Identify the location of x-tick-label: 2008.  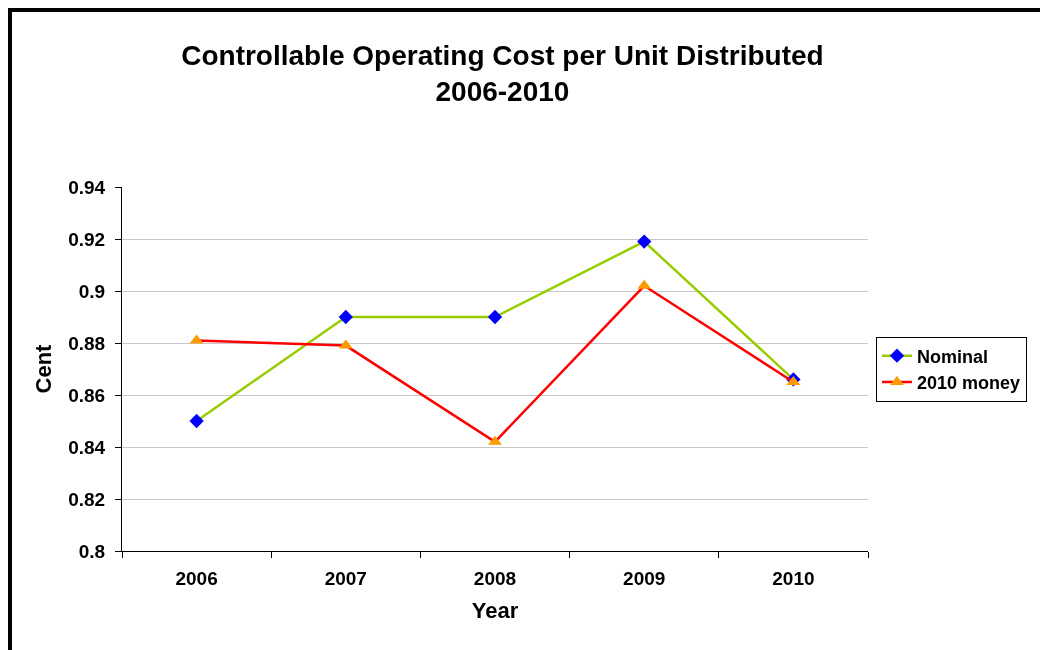
(495, 578).